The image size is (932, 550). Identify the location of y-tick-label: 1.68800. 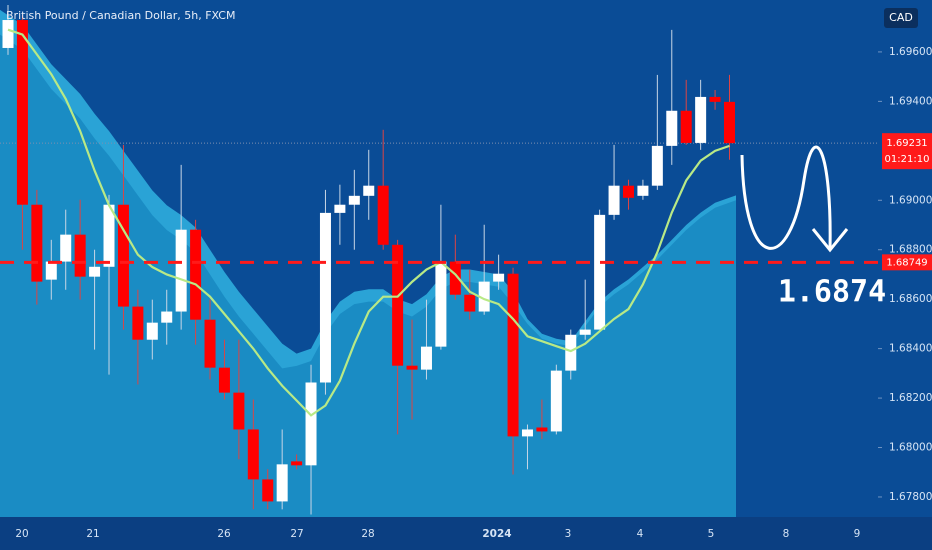
(910, 250).